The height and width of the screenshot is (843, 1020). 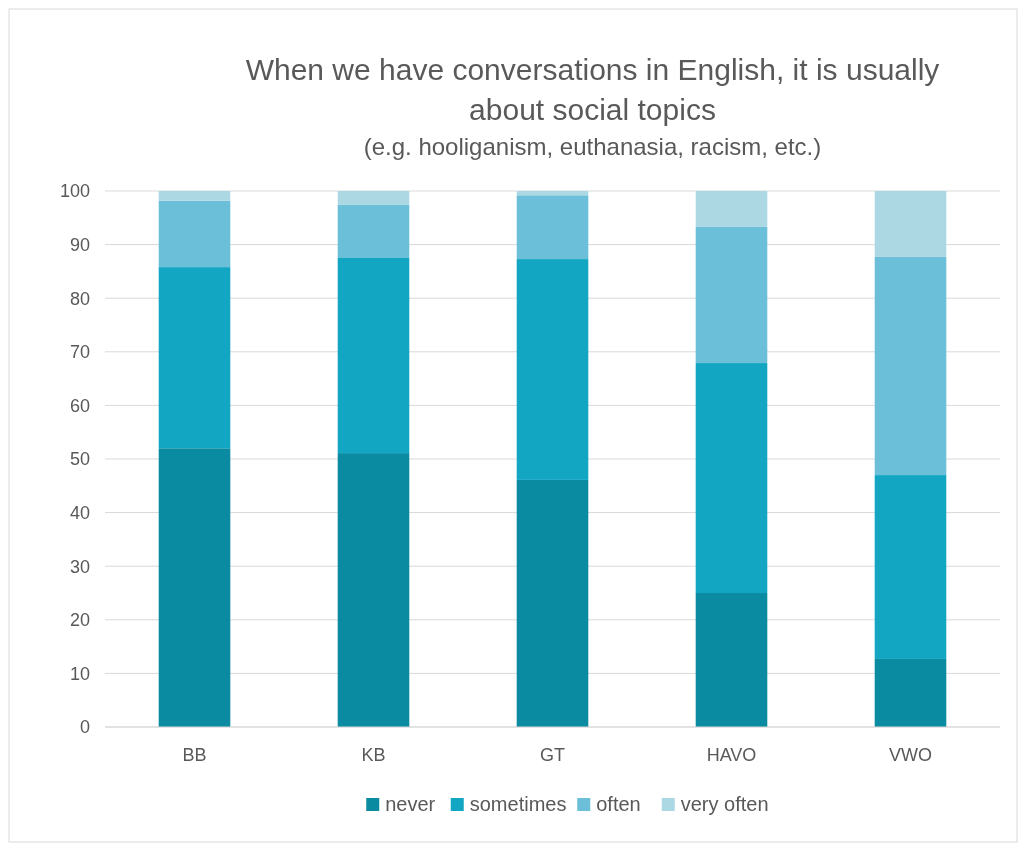 I want to click on x-tick-label: KB, so click(x=373, y=755).